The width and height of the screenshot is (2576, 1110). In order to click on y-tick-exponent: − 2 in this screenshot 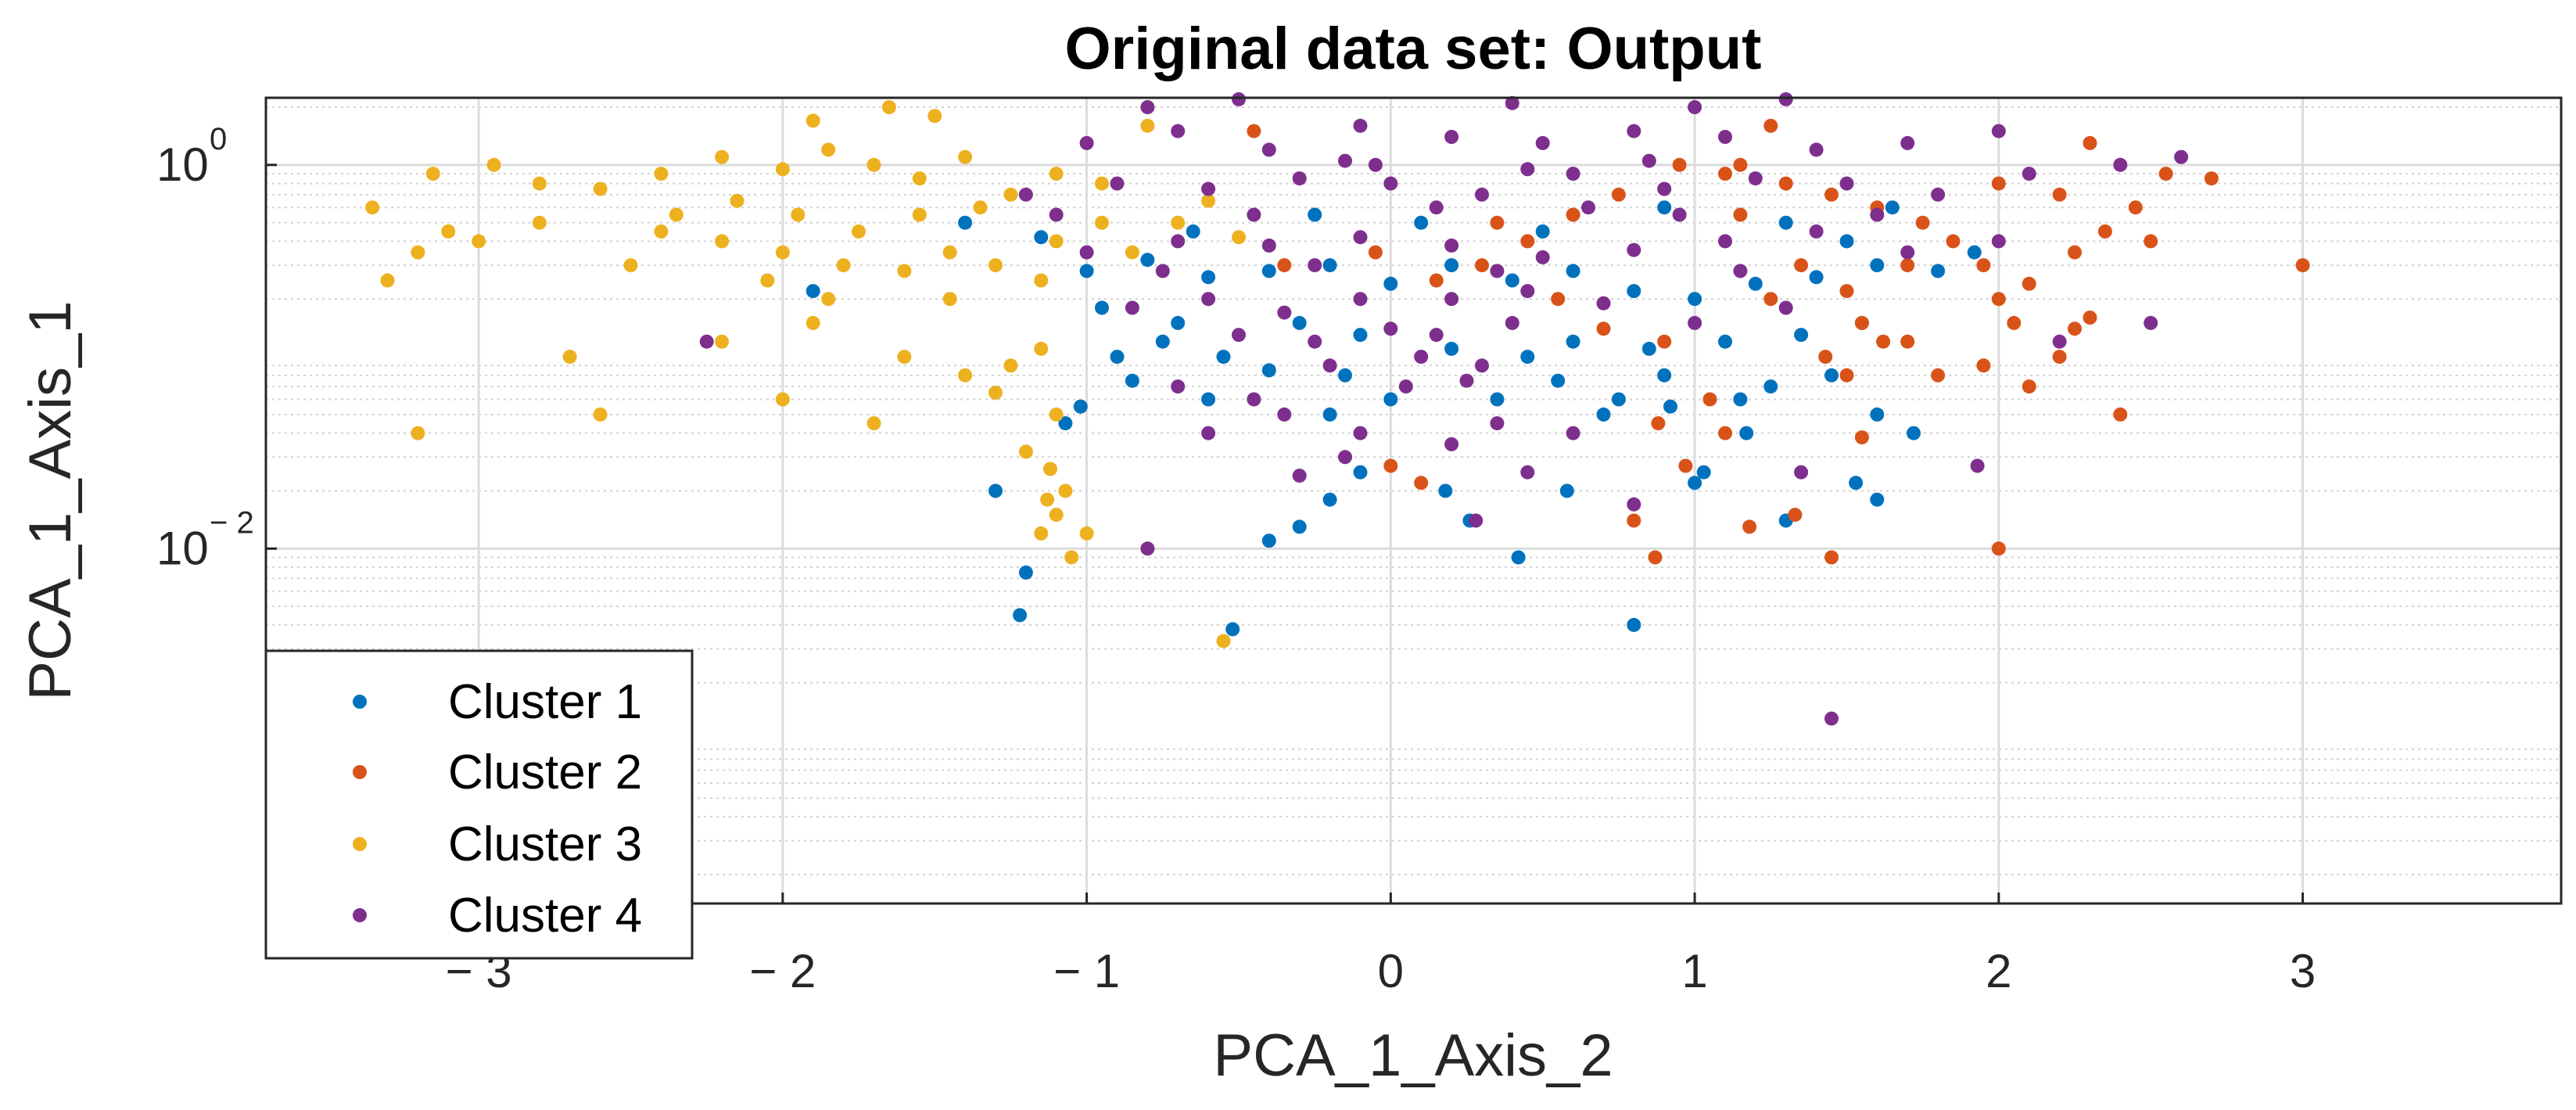, I will do `click(232, 522)`.